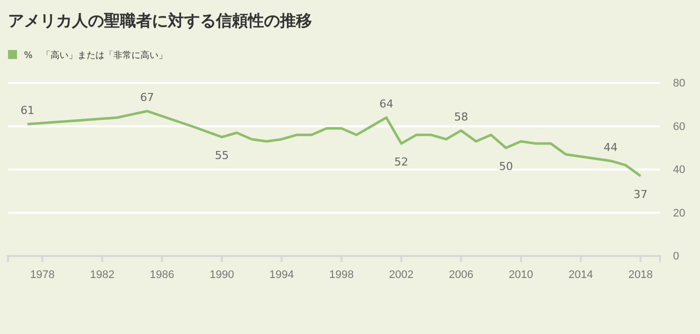 Image resolution: width=700 pixels, height=334 pixels. I want to click on y-tick-label: 40, so click(679, 170).